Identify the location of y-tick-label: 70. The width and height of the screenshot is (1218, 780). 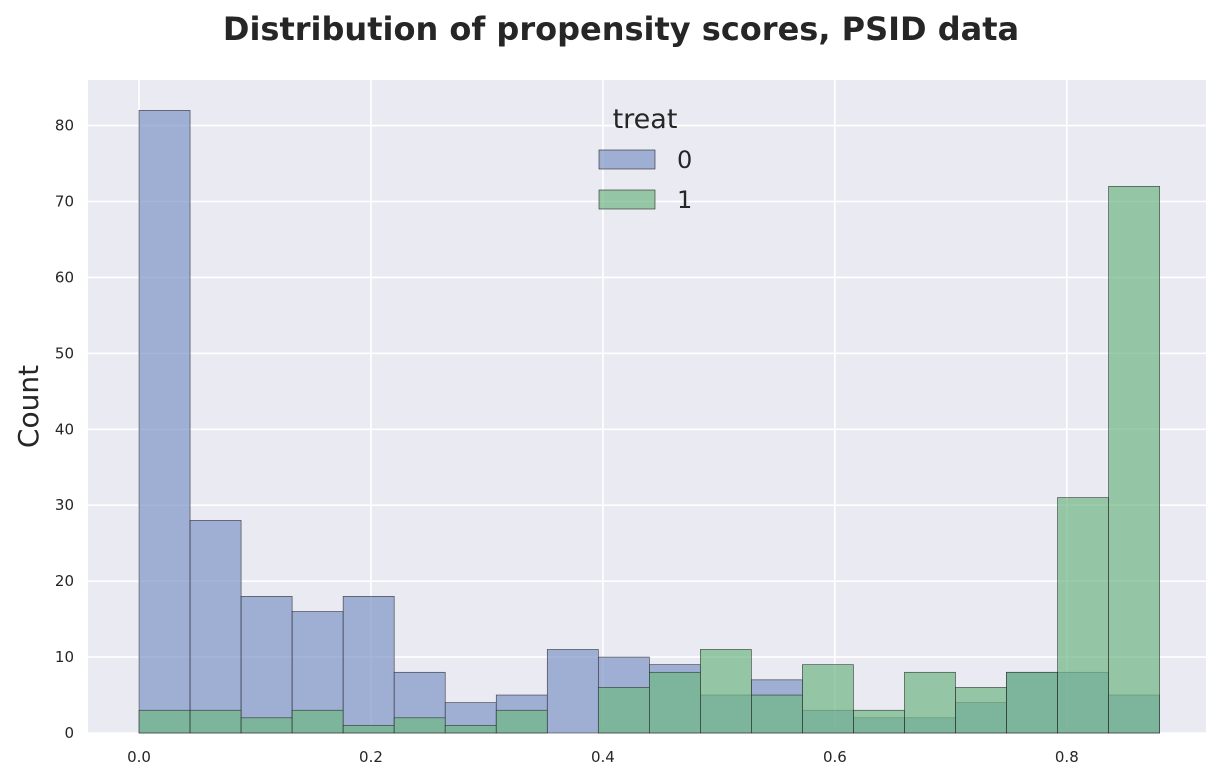
(64, 201).